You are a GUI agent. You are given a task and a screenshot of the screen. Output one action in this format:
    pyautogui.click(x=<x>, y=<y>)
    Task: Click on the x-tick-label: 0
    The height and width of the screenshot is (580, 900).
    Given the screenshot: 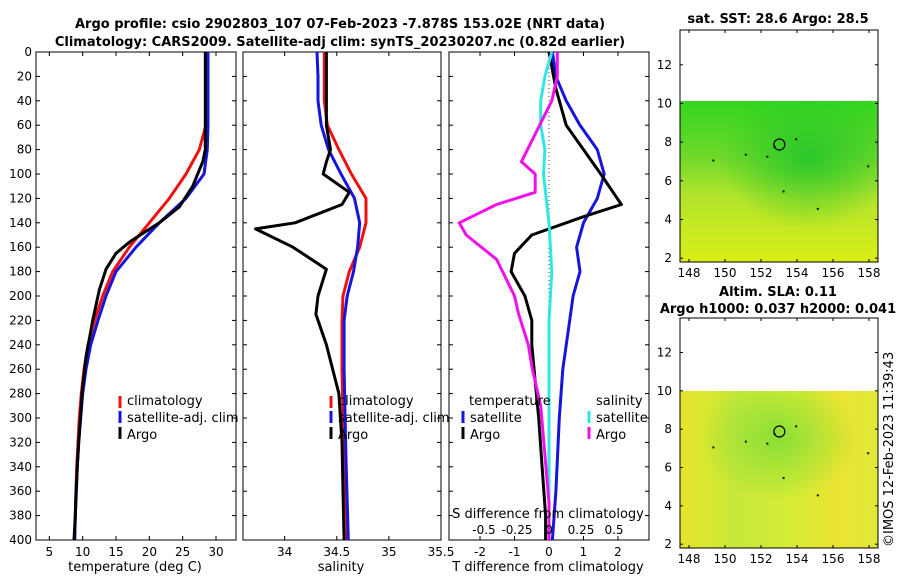 What is the action you would take?
    pyautogui.click(x=549, y=552)
    